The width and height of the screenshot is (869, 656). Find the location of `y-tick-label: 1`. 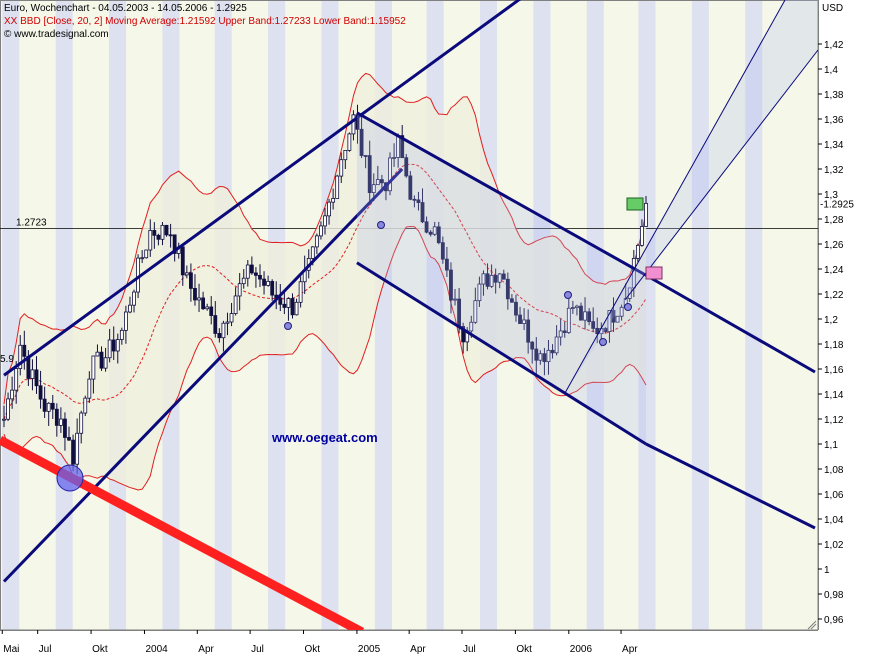

y-tick-label: 1 is located at coordinates (827, 570).